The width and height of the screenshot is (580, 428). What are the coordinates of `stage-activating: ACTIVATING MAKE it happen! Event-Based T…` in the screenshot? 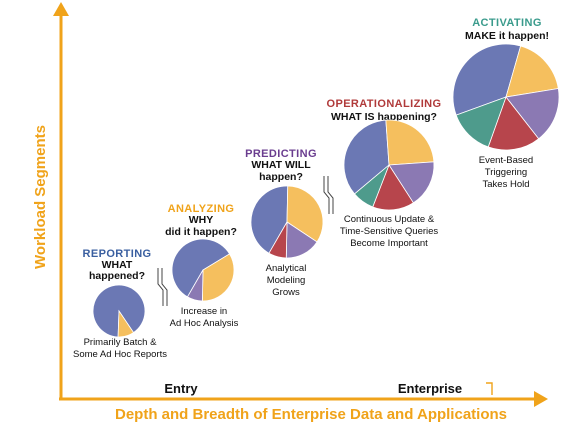 It's located at (506, 103).